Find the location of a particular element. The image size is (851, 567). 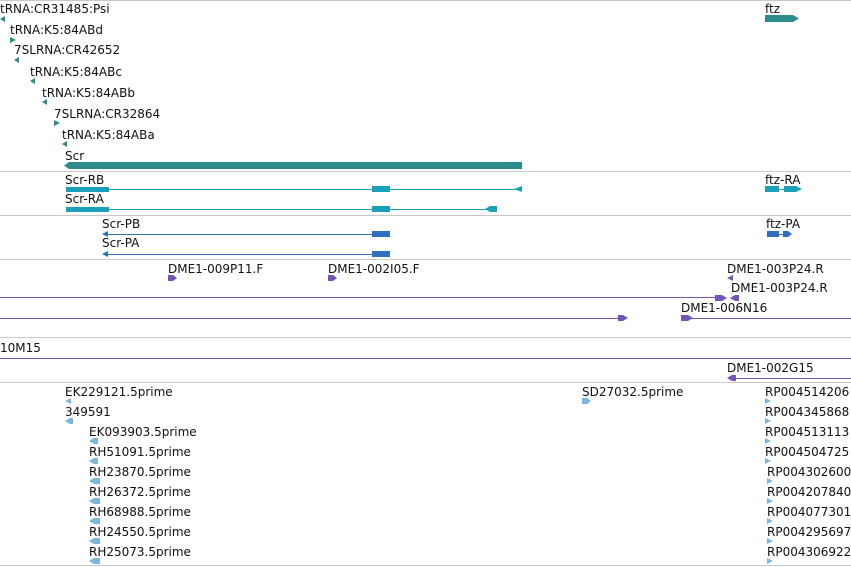

est-label: RH26372.5prime is located at coordinates (140, 492).